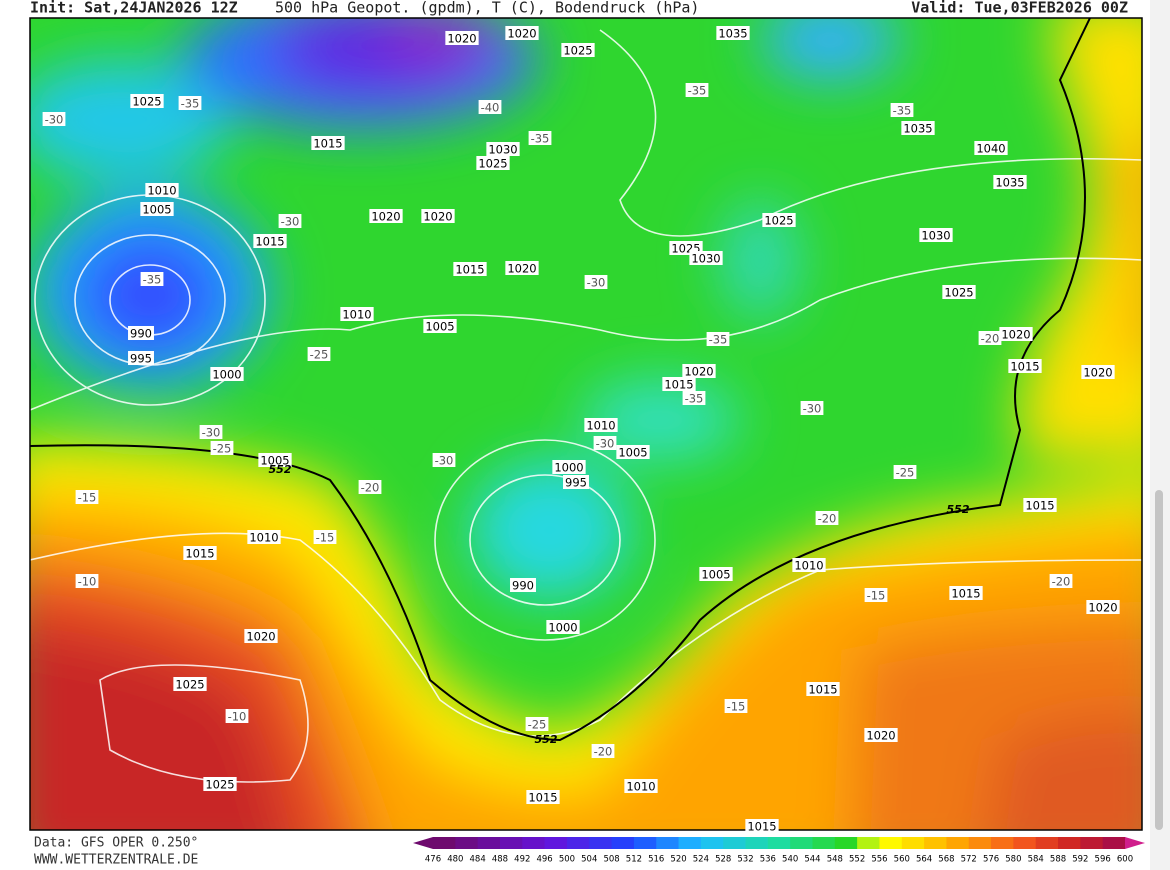  I want to click on scale-label: 564, so click(924, 860).